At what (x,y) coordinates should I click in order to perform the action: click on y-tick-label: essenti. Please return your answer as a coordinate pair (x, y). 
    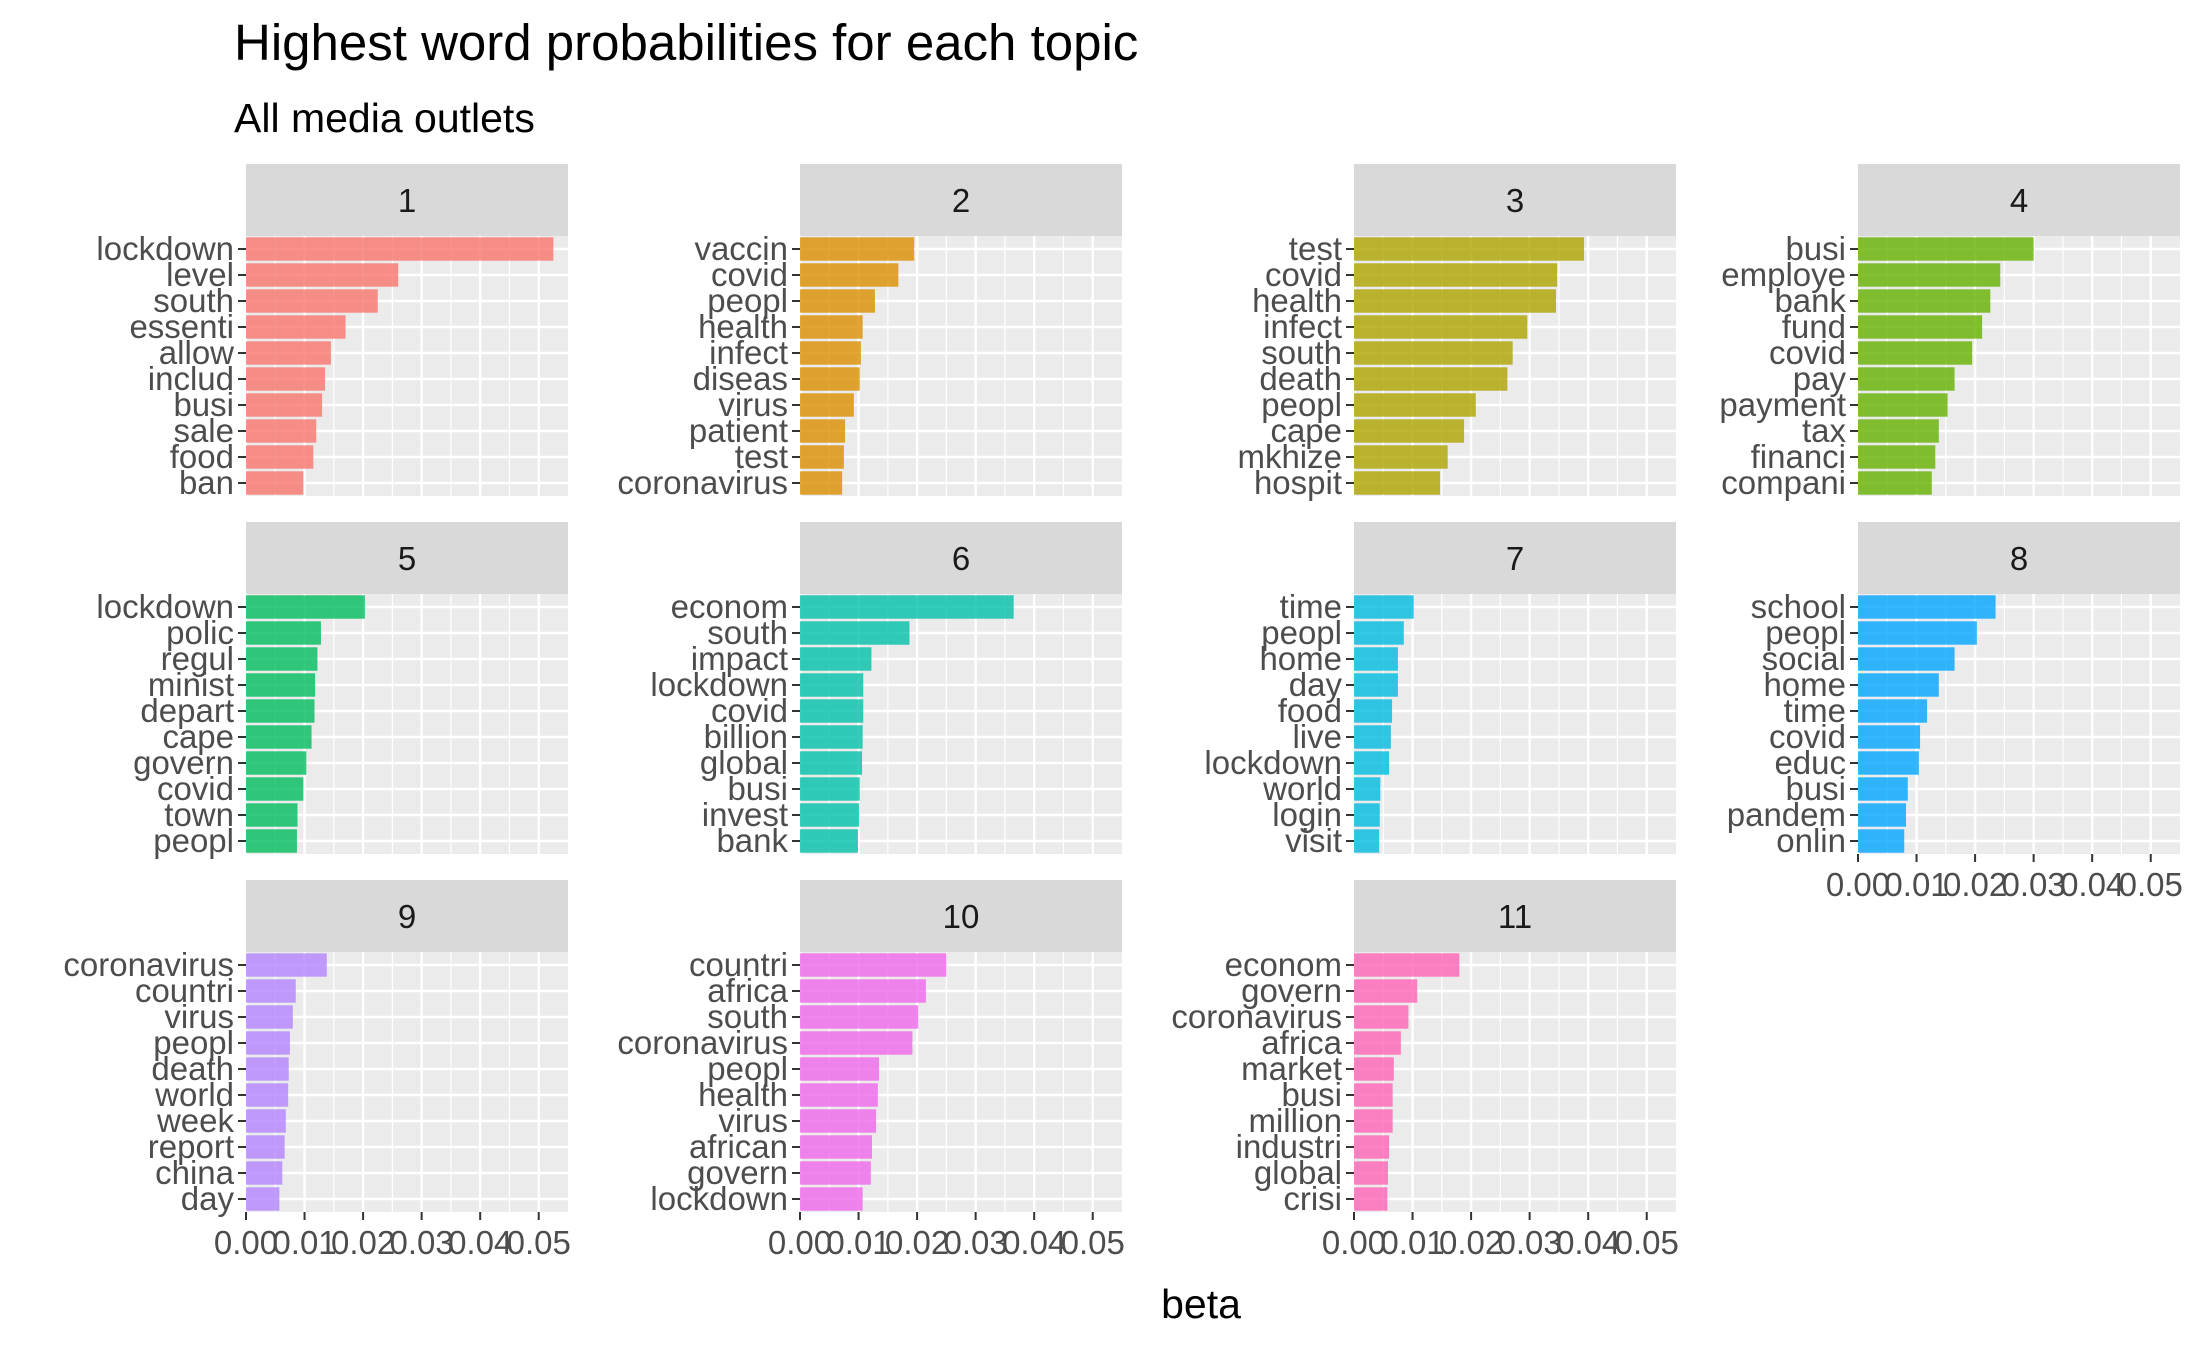
    Looking at the image, I should click on (181, 326).